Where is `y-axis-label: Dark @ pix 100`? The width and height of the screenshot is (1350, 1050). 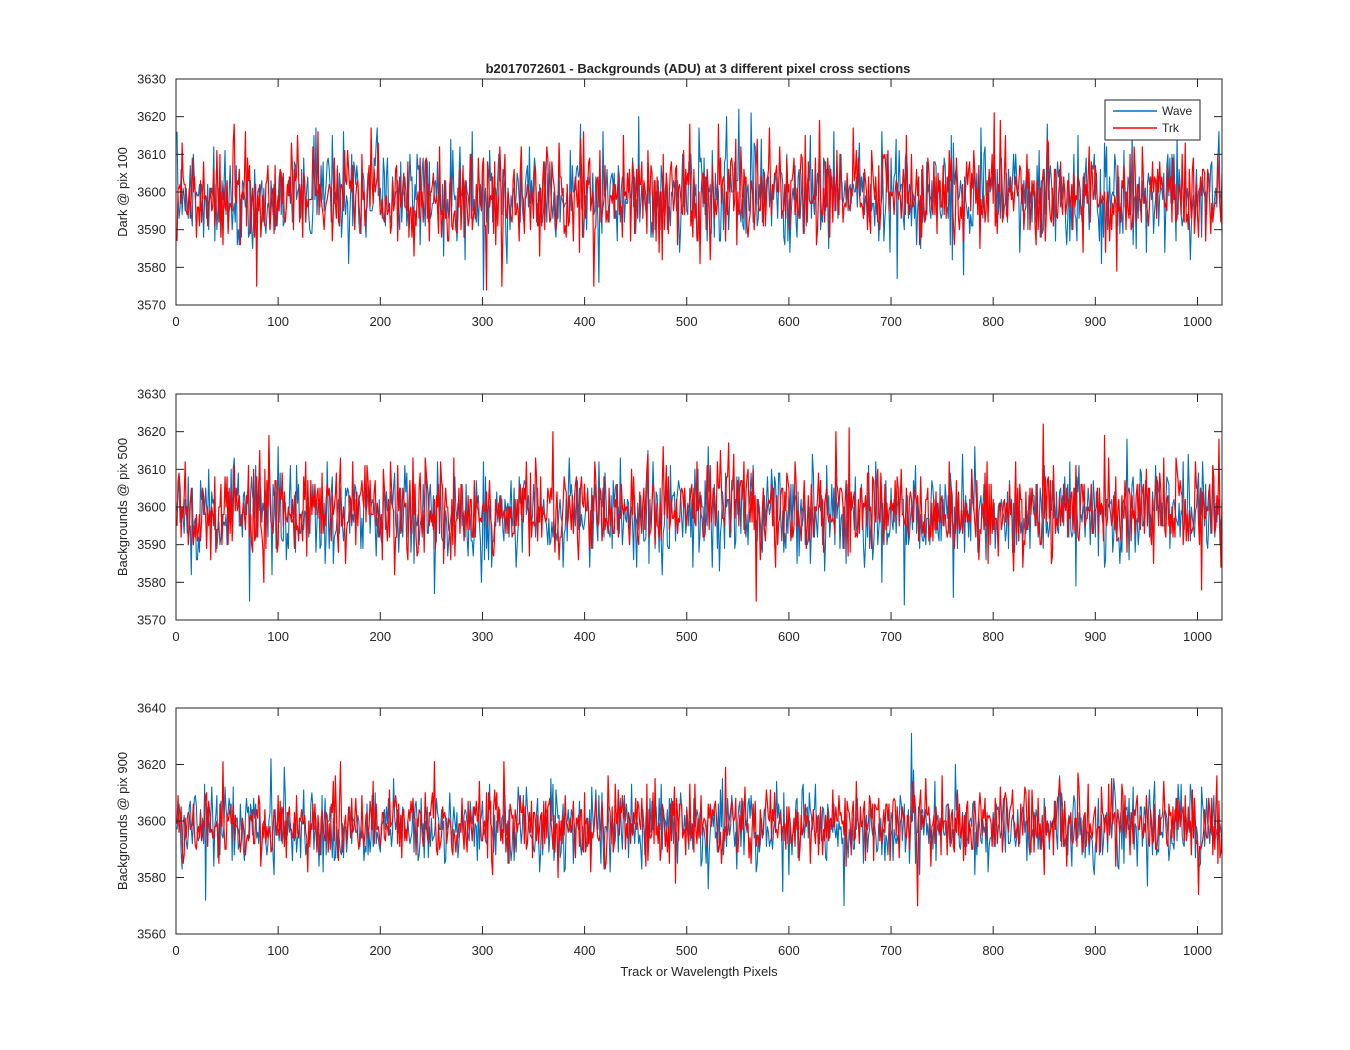 y-axis-label: Dark @ pix 100 is located at coordinates (122, 192).